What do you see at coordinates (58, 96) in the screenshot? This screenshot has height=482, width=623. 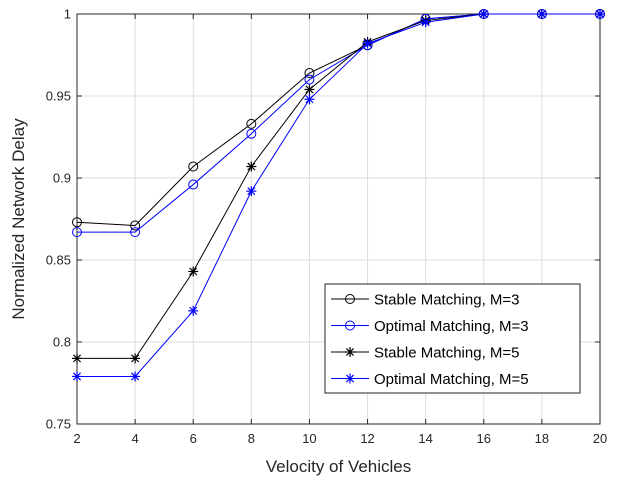 I see `y-tick-label: 0.95` at bounding box center [58, 96].